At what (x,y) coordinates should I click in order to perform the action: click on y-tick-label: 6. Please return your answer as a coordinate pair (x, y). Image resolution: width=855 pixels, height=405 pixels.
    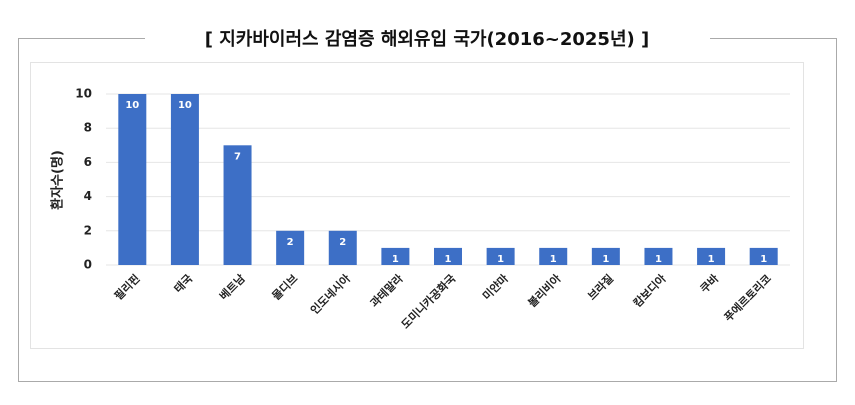
    Looking at the image, I should click on (88, 162).